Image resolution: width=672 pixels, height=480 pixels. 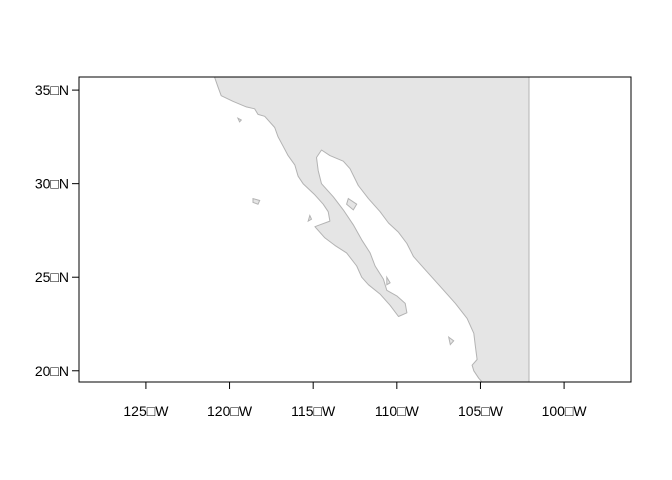 What do you see at coordinates (52, 277) in the screenshot?
I see `y-tick-label: 25□N` at bounding box center [52, 277].